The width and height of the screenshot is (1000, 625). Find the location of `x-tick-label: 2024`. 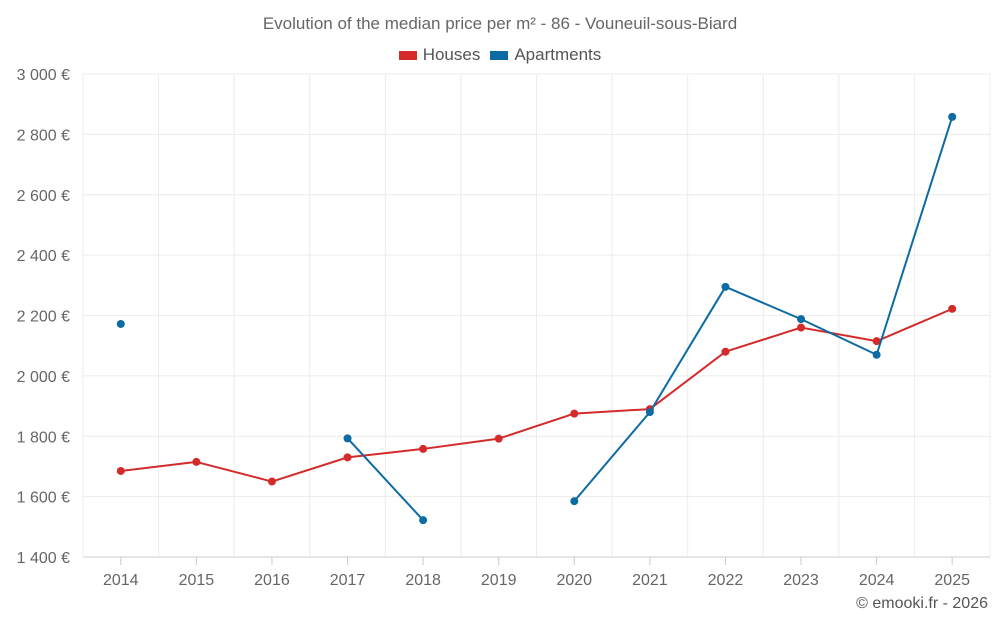

x-tick-label: 2024 is located at coordinates (877, 580).